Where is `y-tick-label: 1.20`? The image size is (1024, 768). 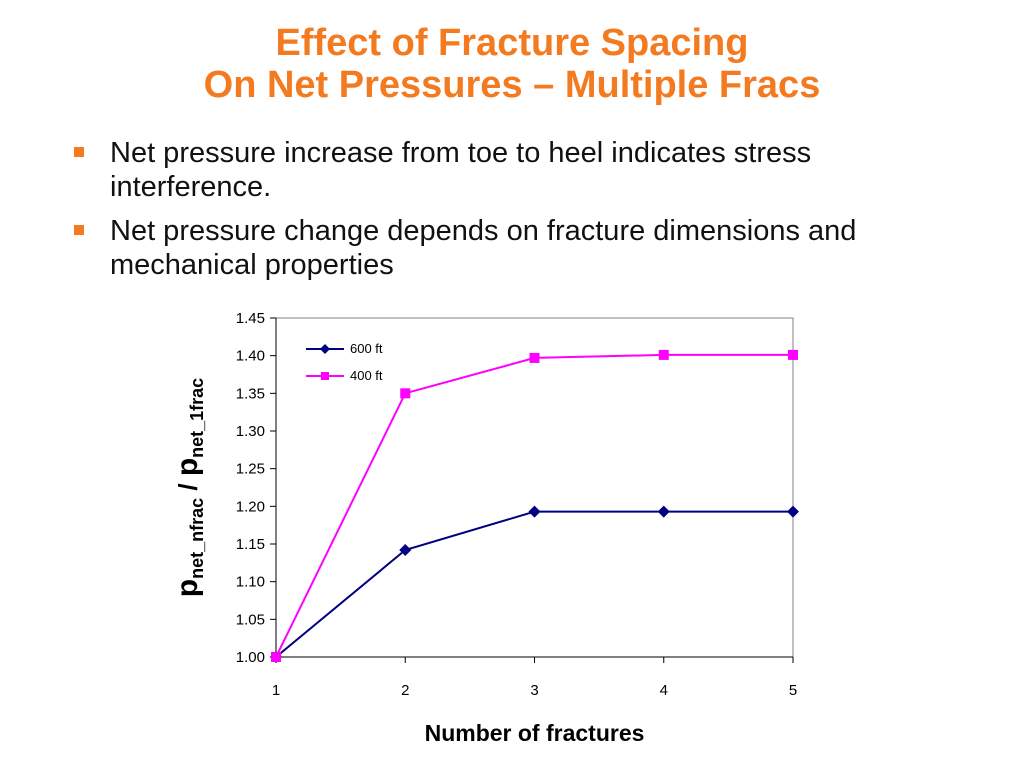 y-tick-label: 1.20 is located at coordinates (250, 506).